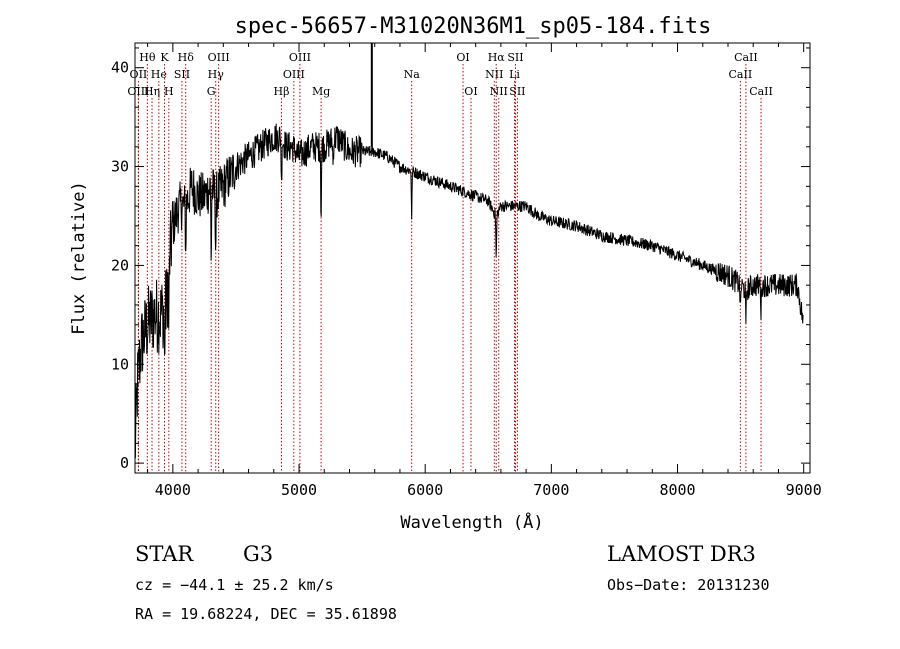 This screenshot has width=900, height=649. What do you see at coordinates (681, 554) in the screenshot?
I see `survey-name: LAMOST DR3` at bounding box center [681, 554].